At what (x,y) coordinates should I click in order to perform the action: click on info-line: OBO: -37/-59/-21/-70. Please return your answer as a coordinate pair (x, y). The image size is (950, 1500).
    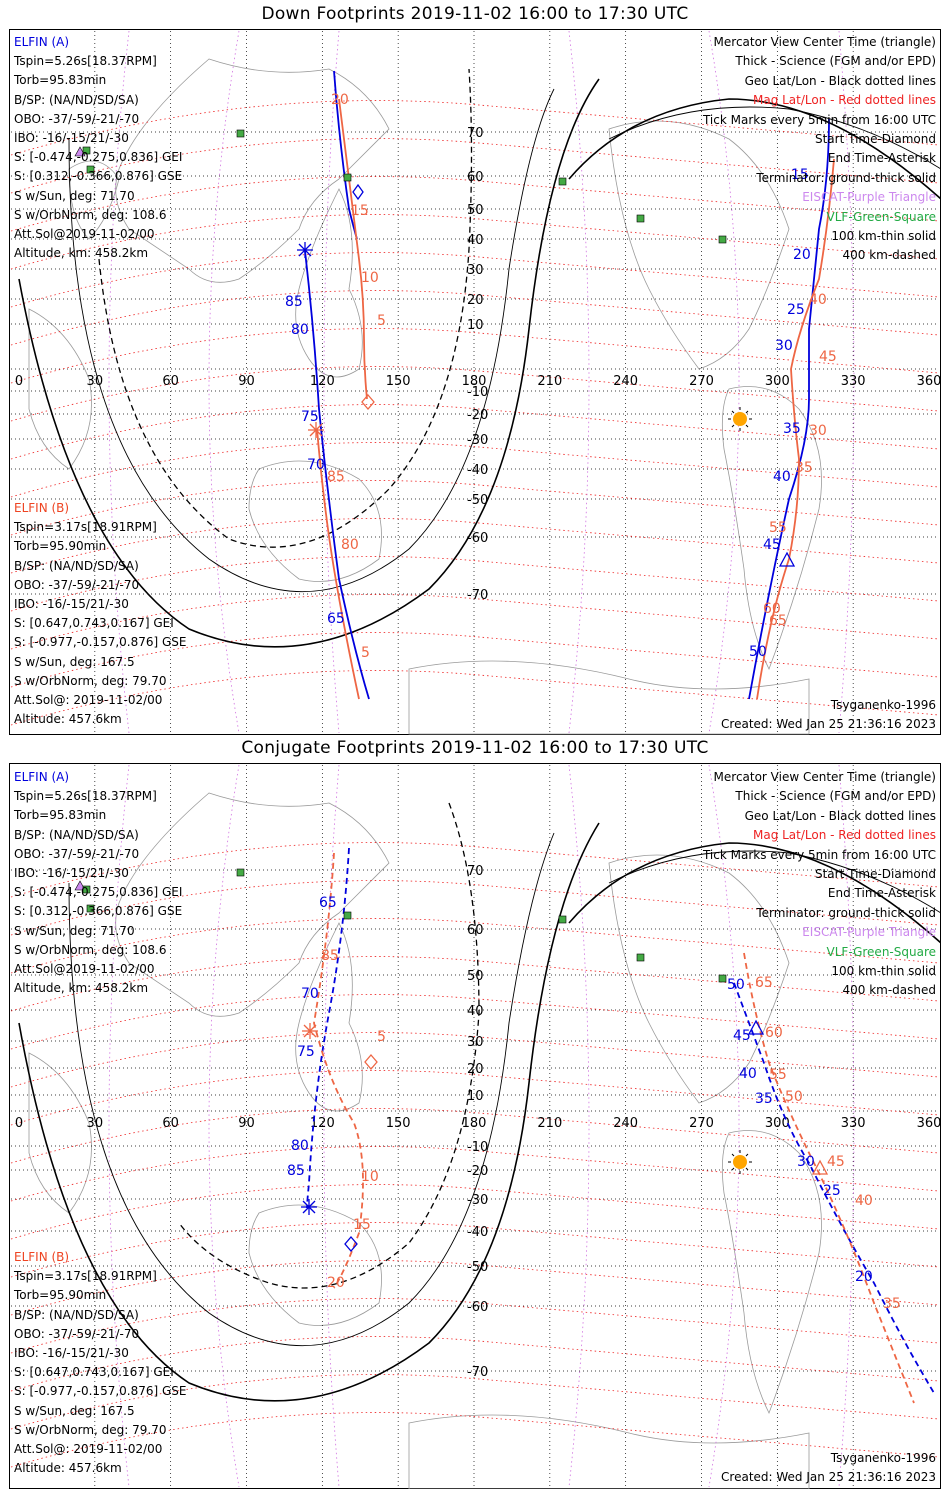
    Looking at the image, I should click on (77, 853).